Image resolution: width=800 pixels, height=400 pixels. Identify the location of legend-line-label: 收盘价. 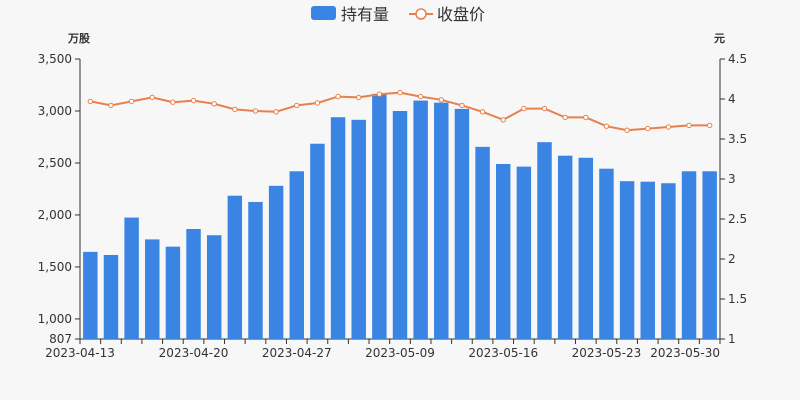
(461, 14).